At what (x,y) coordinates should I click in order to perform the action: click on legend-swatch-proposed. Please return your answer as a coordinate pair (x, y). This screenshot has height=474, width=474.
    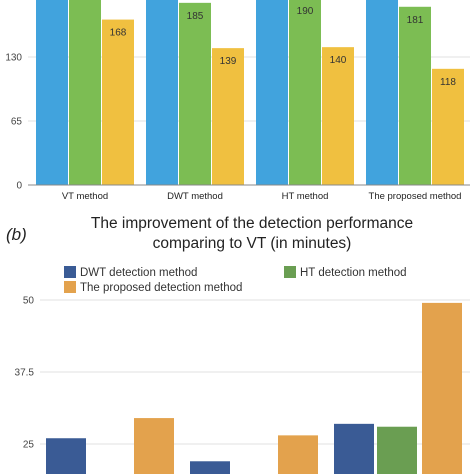
    Looking at the image, I should click on (70, 287).